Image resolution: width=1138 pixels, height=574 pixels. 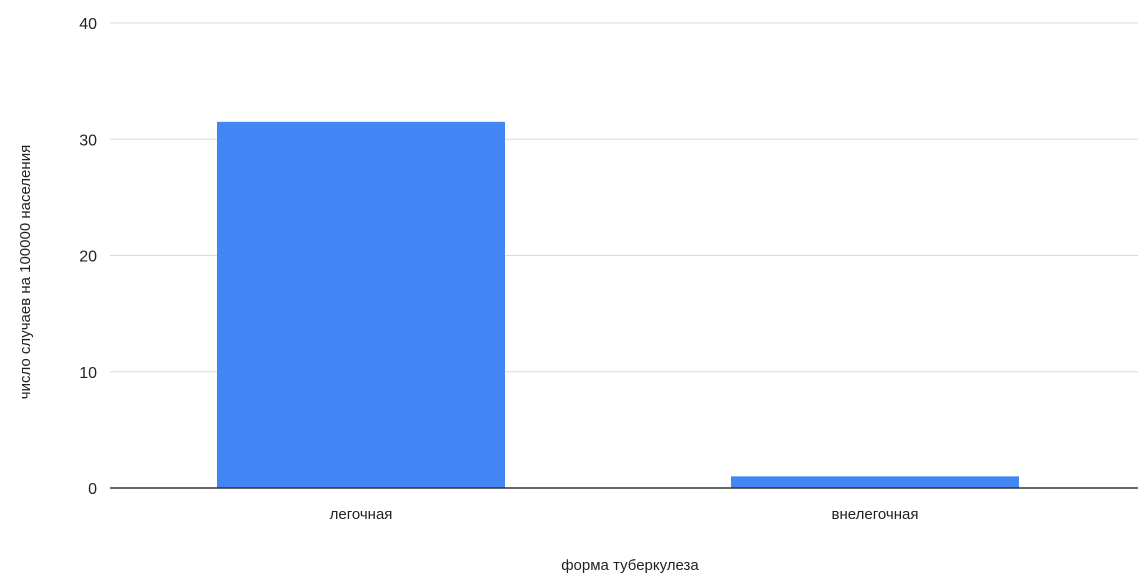 I want to click on y-tick-label: 20, so click(x=88, y=257).